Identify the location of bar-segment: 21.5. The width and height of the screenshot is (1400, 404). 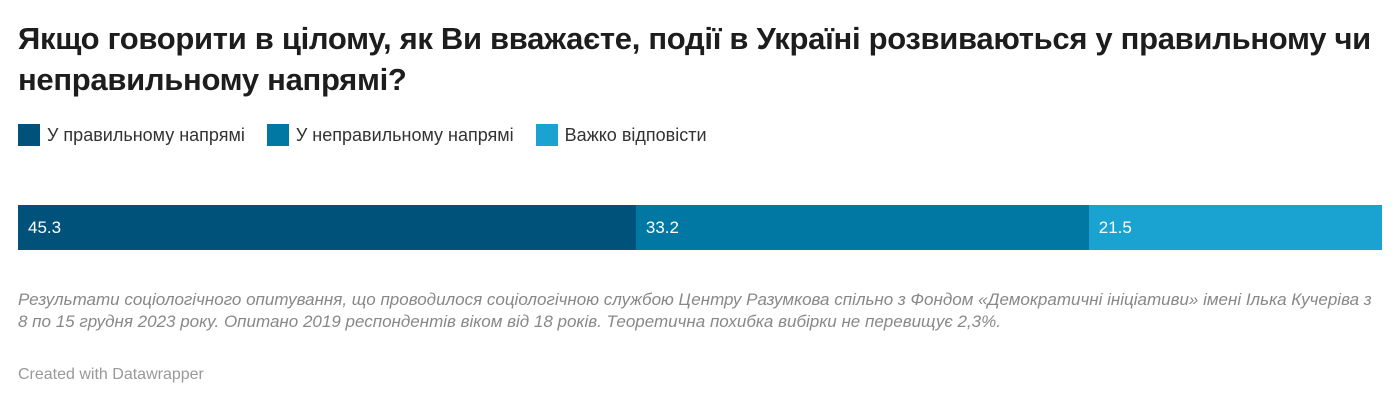
(1235, 227).